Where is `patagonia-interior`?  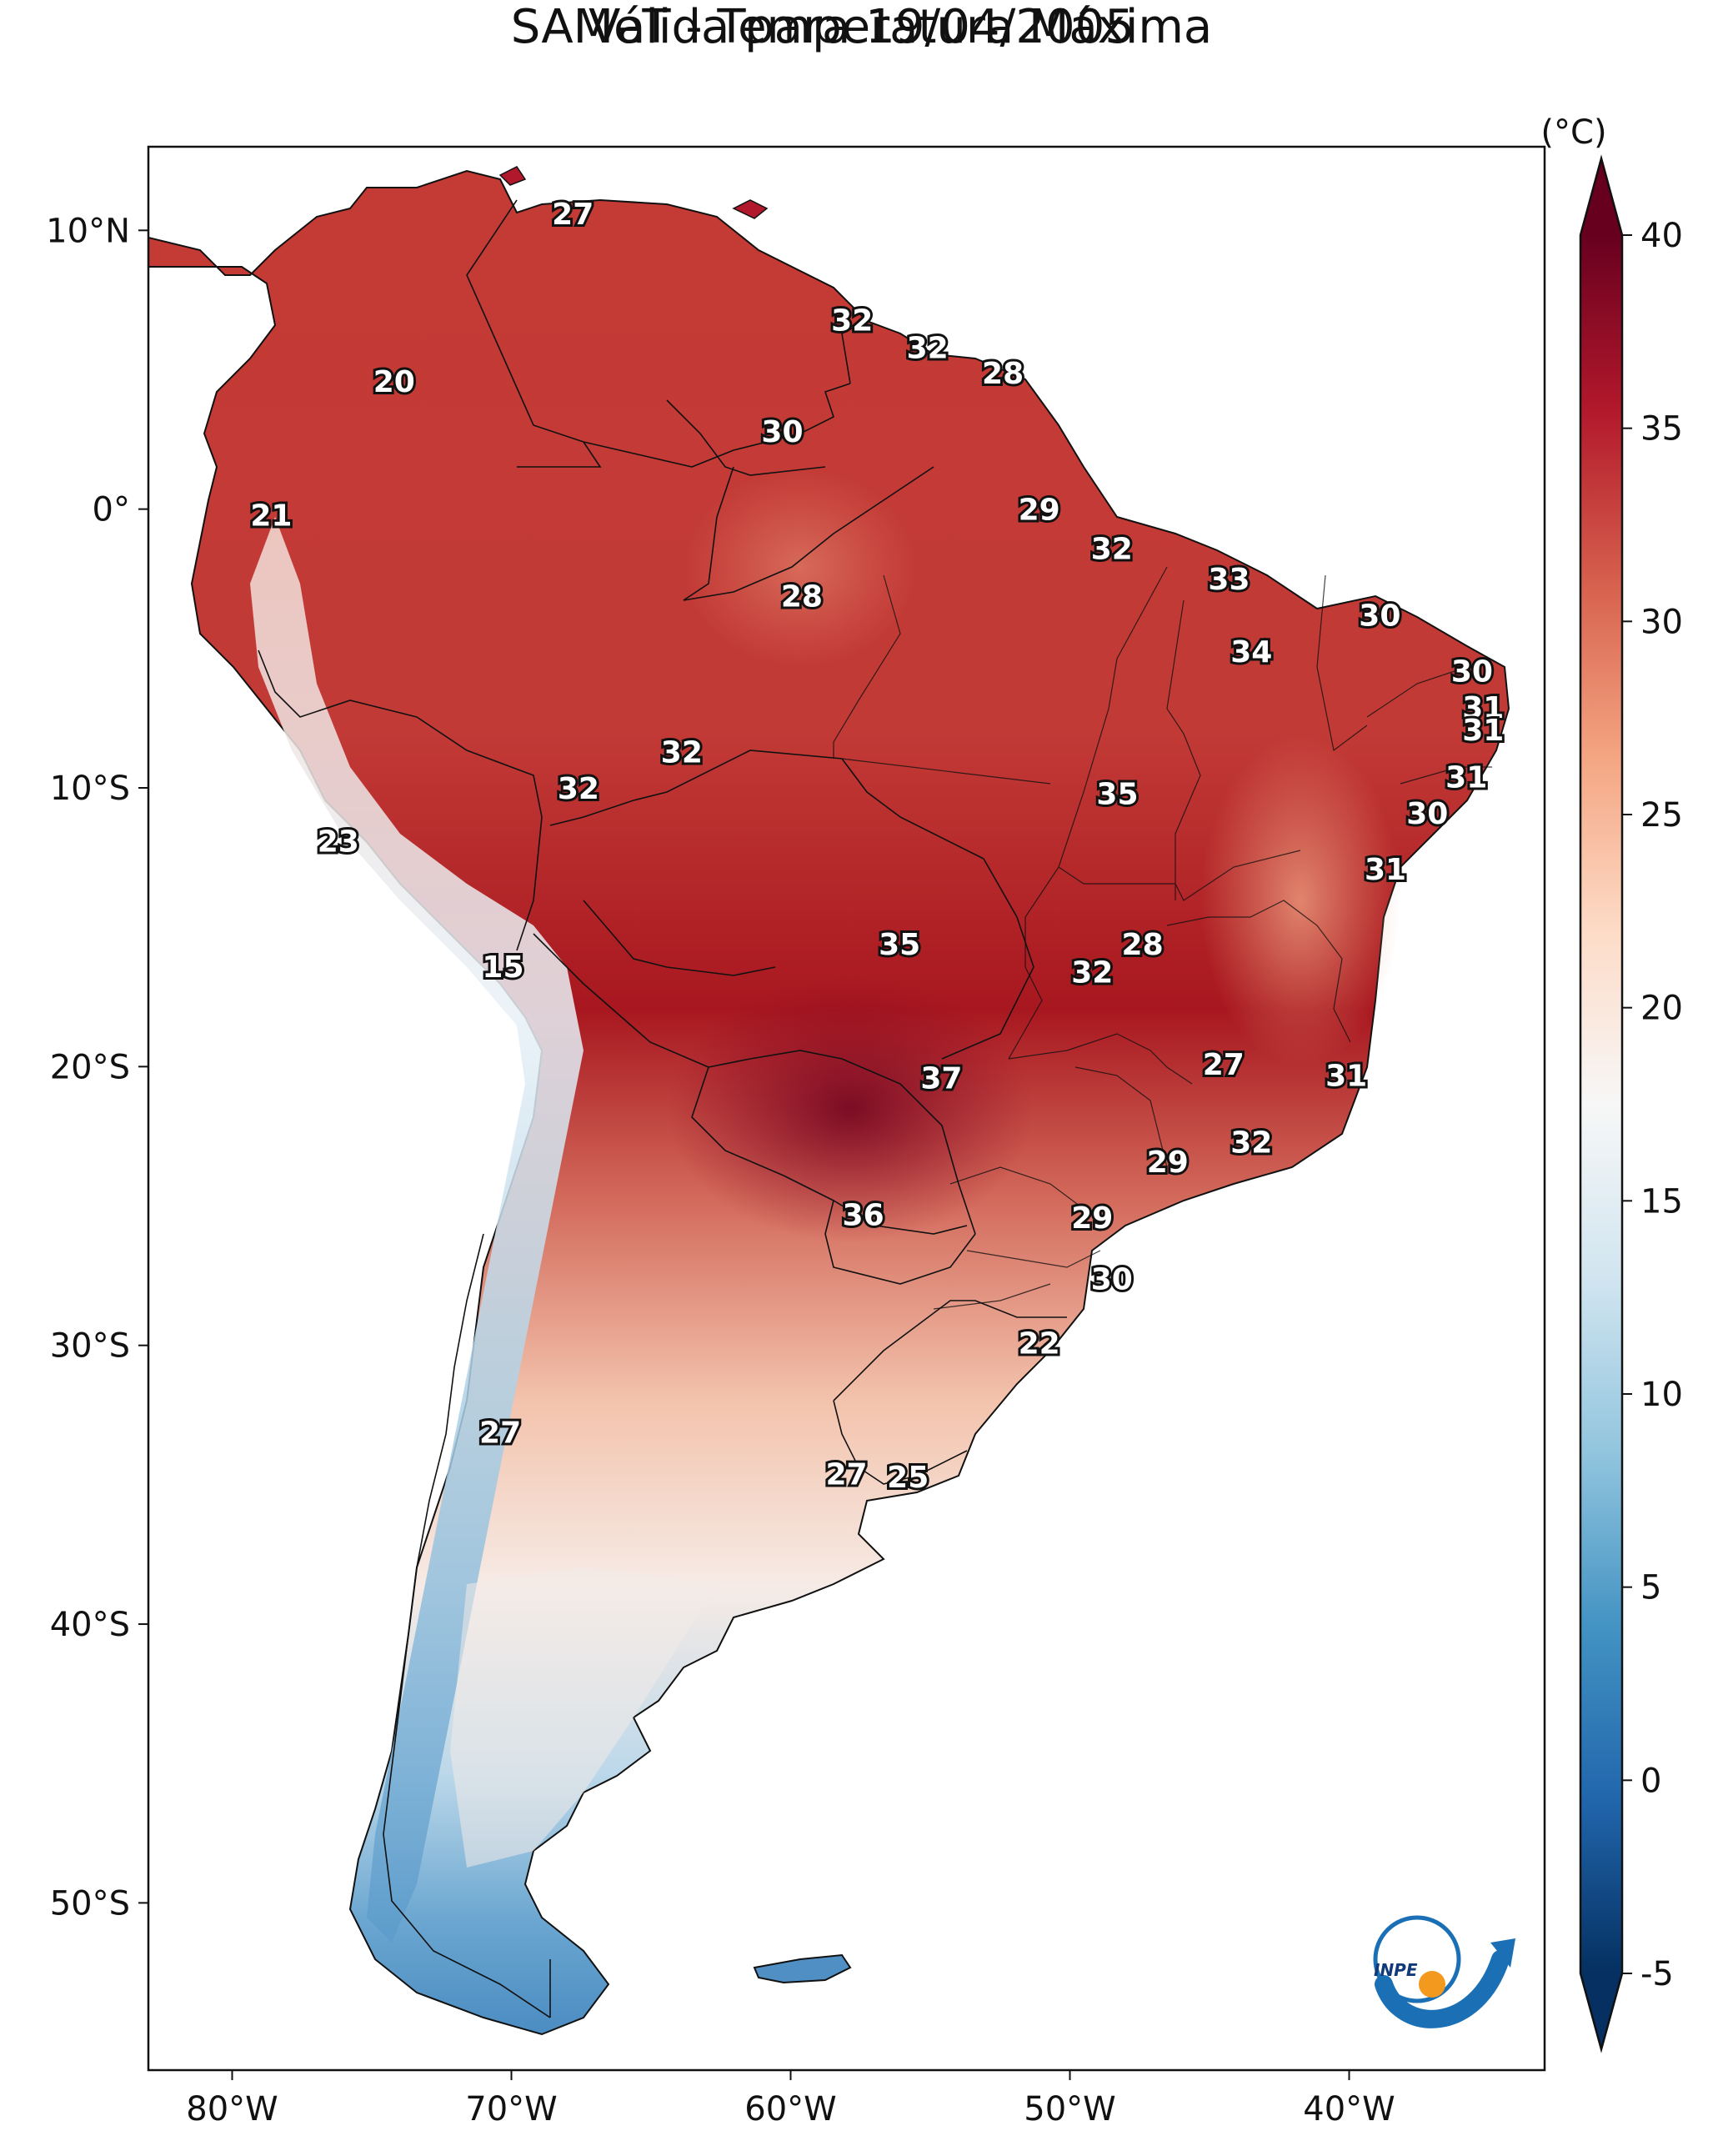 patagonia-interior is located at coordinates (583, 1717).